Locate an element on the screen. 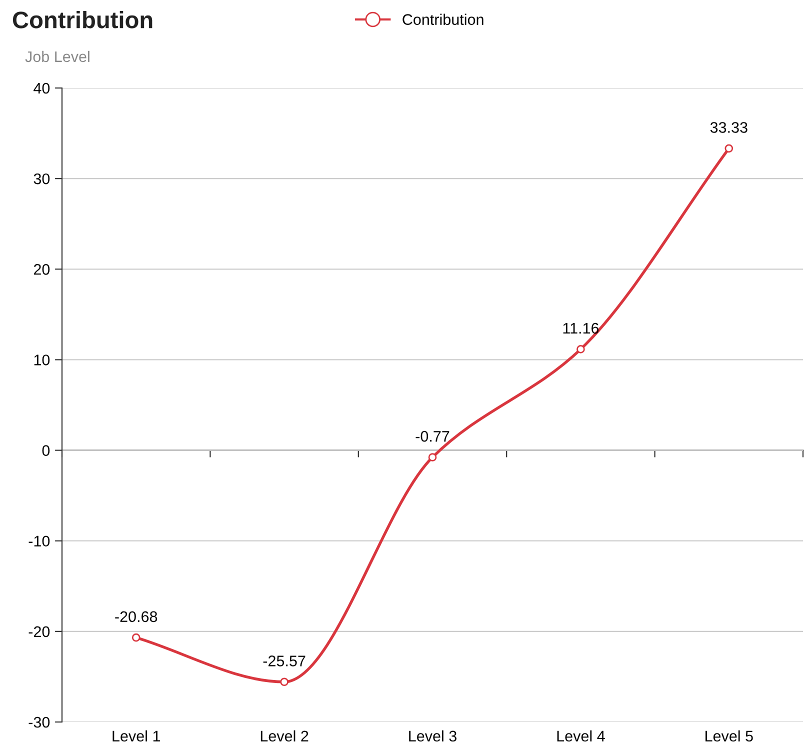  data-label: -0.77 is located at coordinates (433, 436).